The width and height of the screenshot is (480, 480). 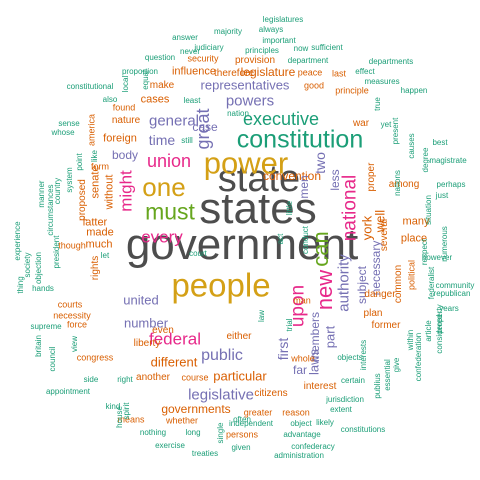 I want to click on word-department: department, so click(x=308, y=60).